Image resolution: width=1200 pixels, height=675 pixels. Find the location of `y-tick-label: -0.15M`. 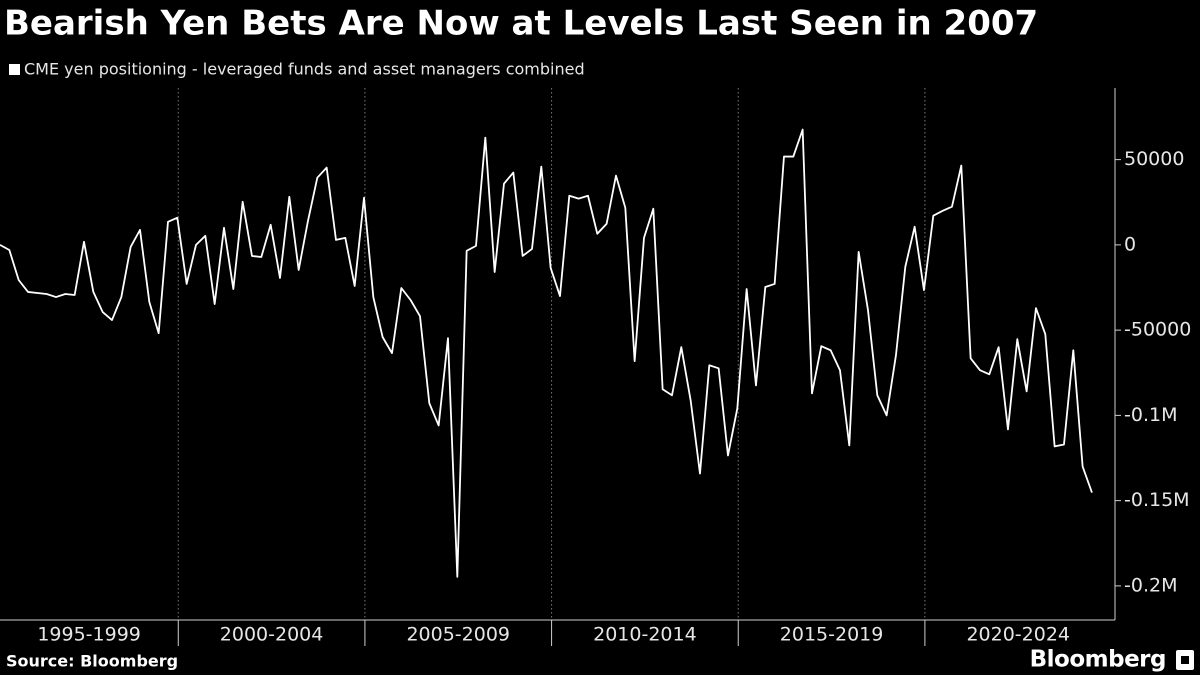

y-tick-label: -0.15M is located at coordinates (1157, 500).